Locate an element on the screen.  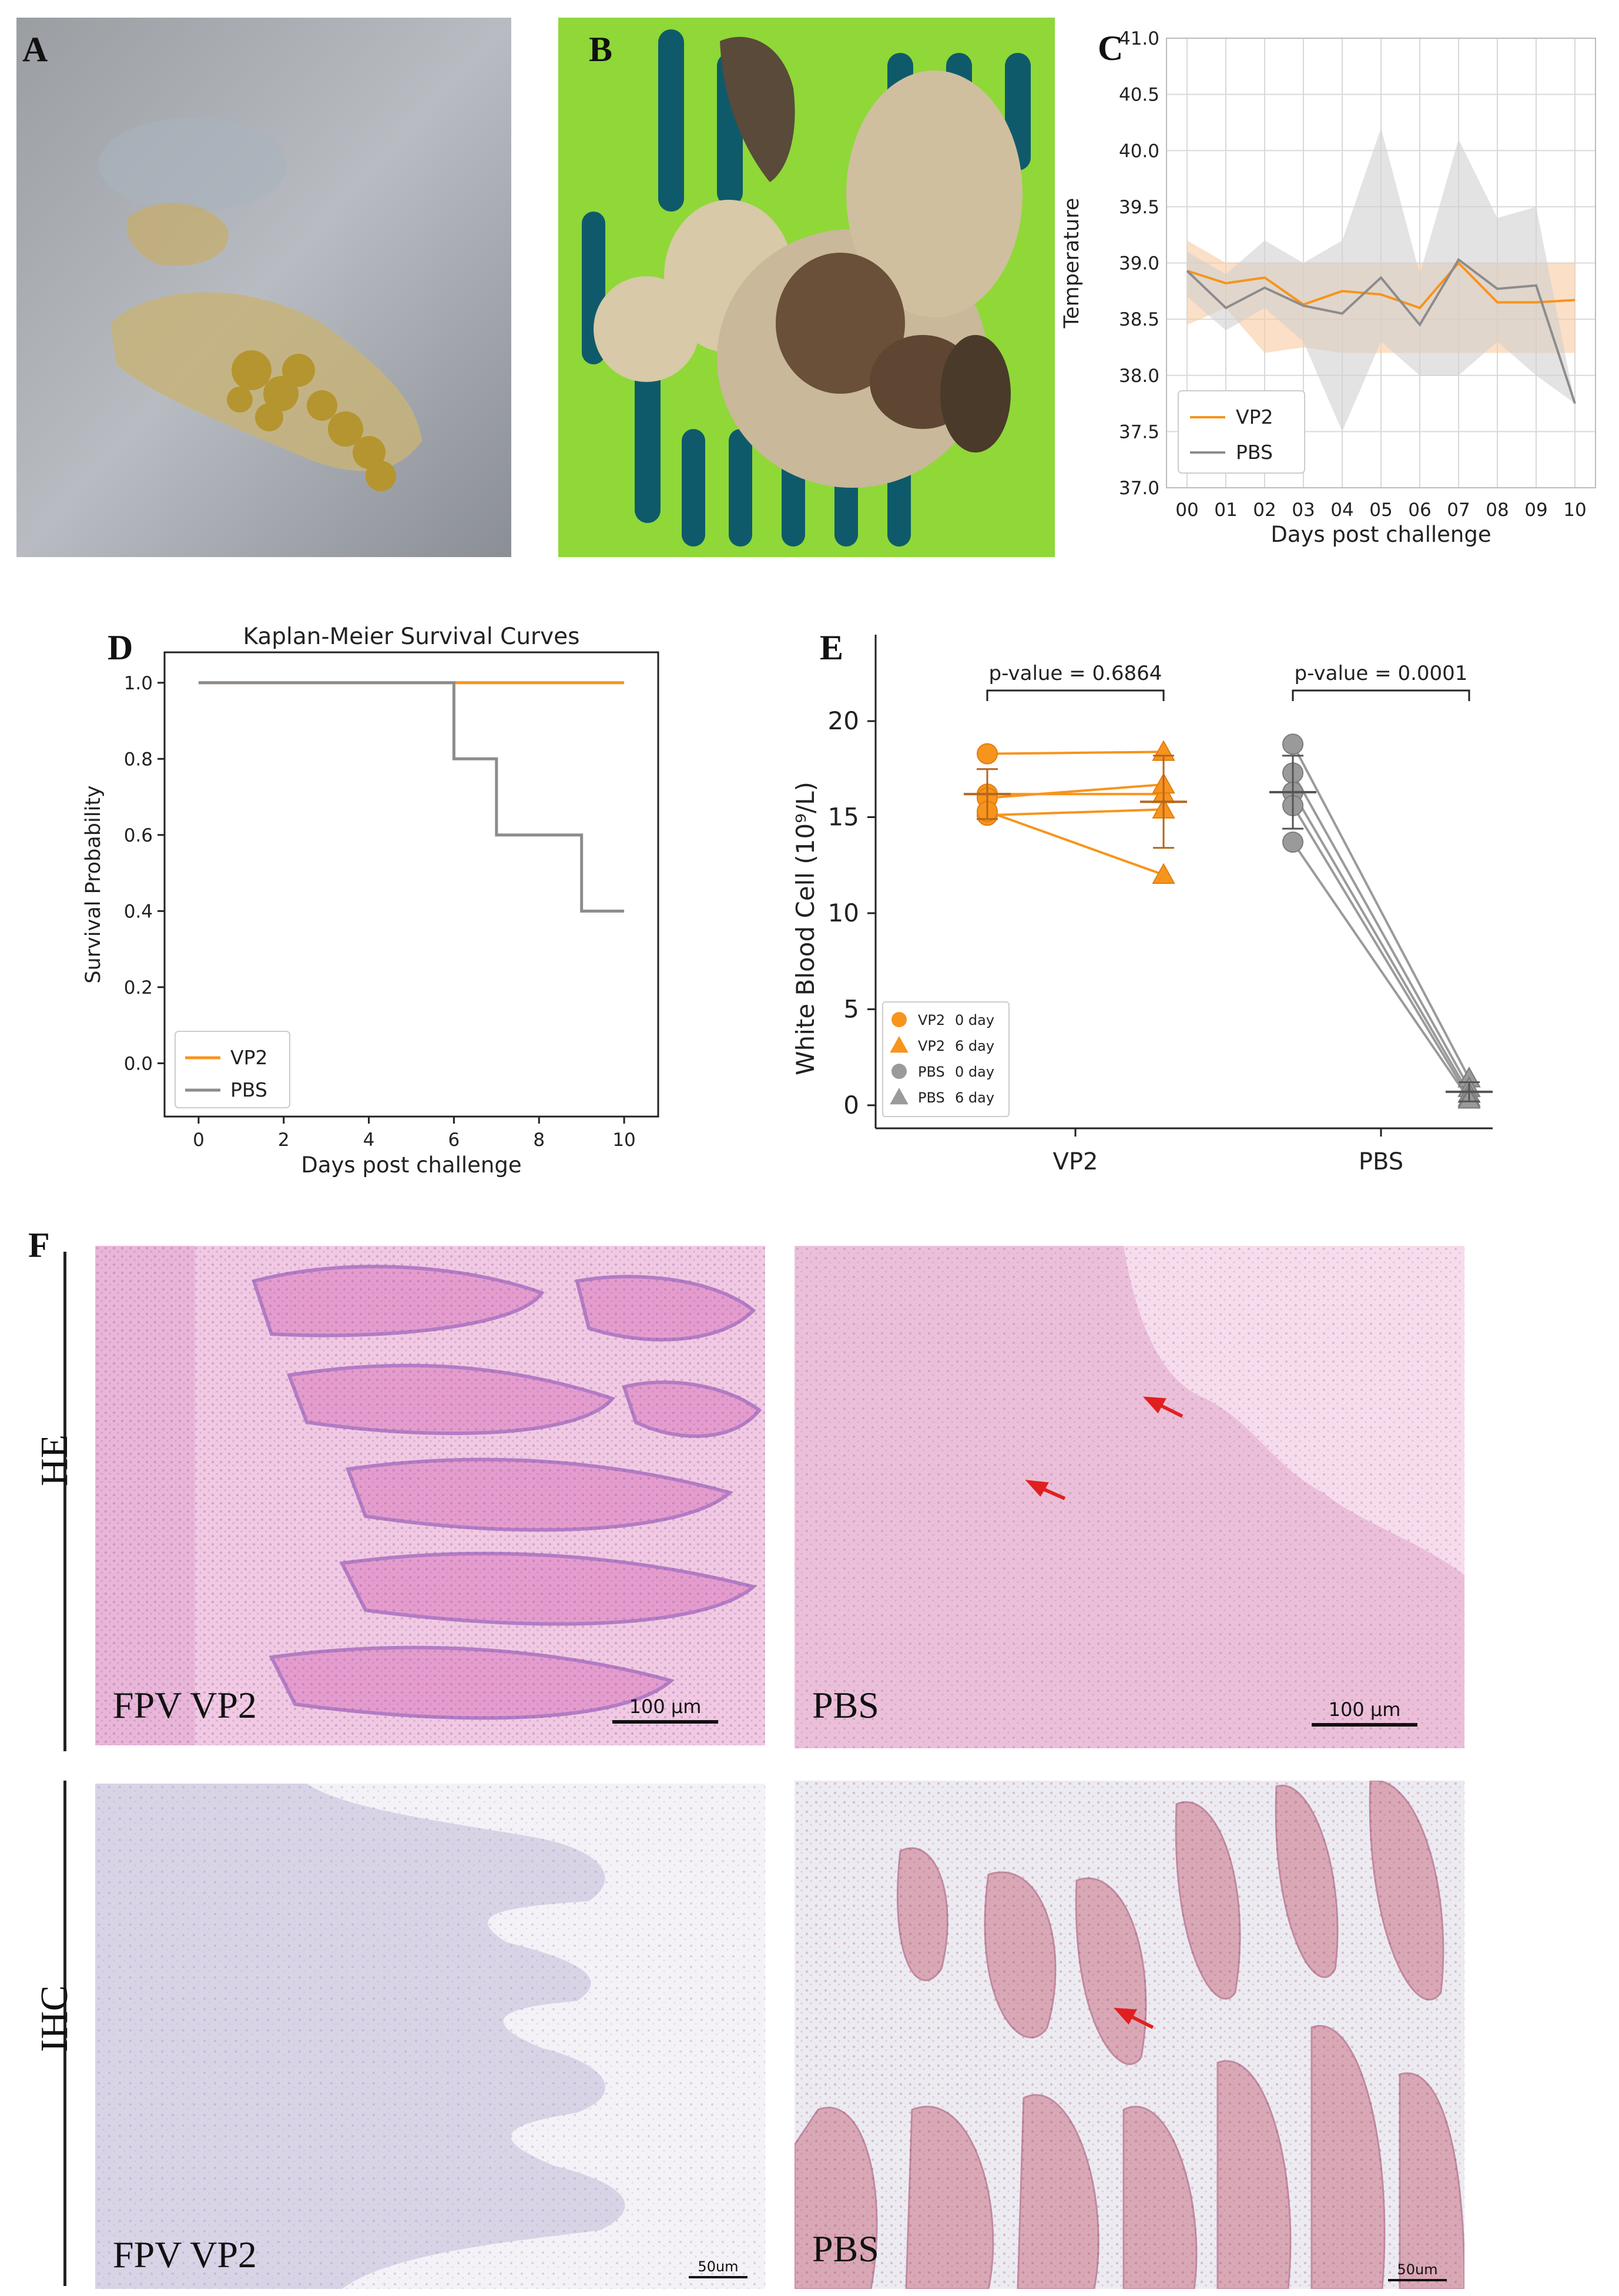
row-label-ihc: IHC is located at coordinates (55, 2018).